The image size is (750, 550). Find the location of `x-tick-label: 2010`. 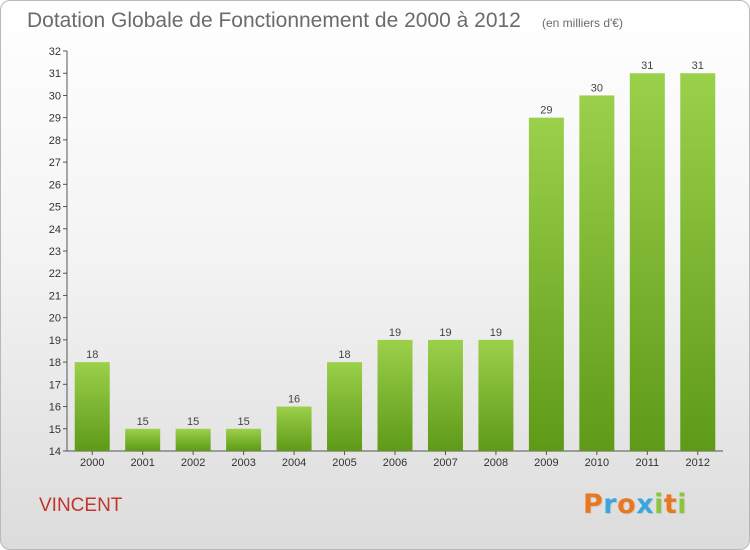

x-tick-label: 2010 is located at coordinates (597, 463).